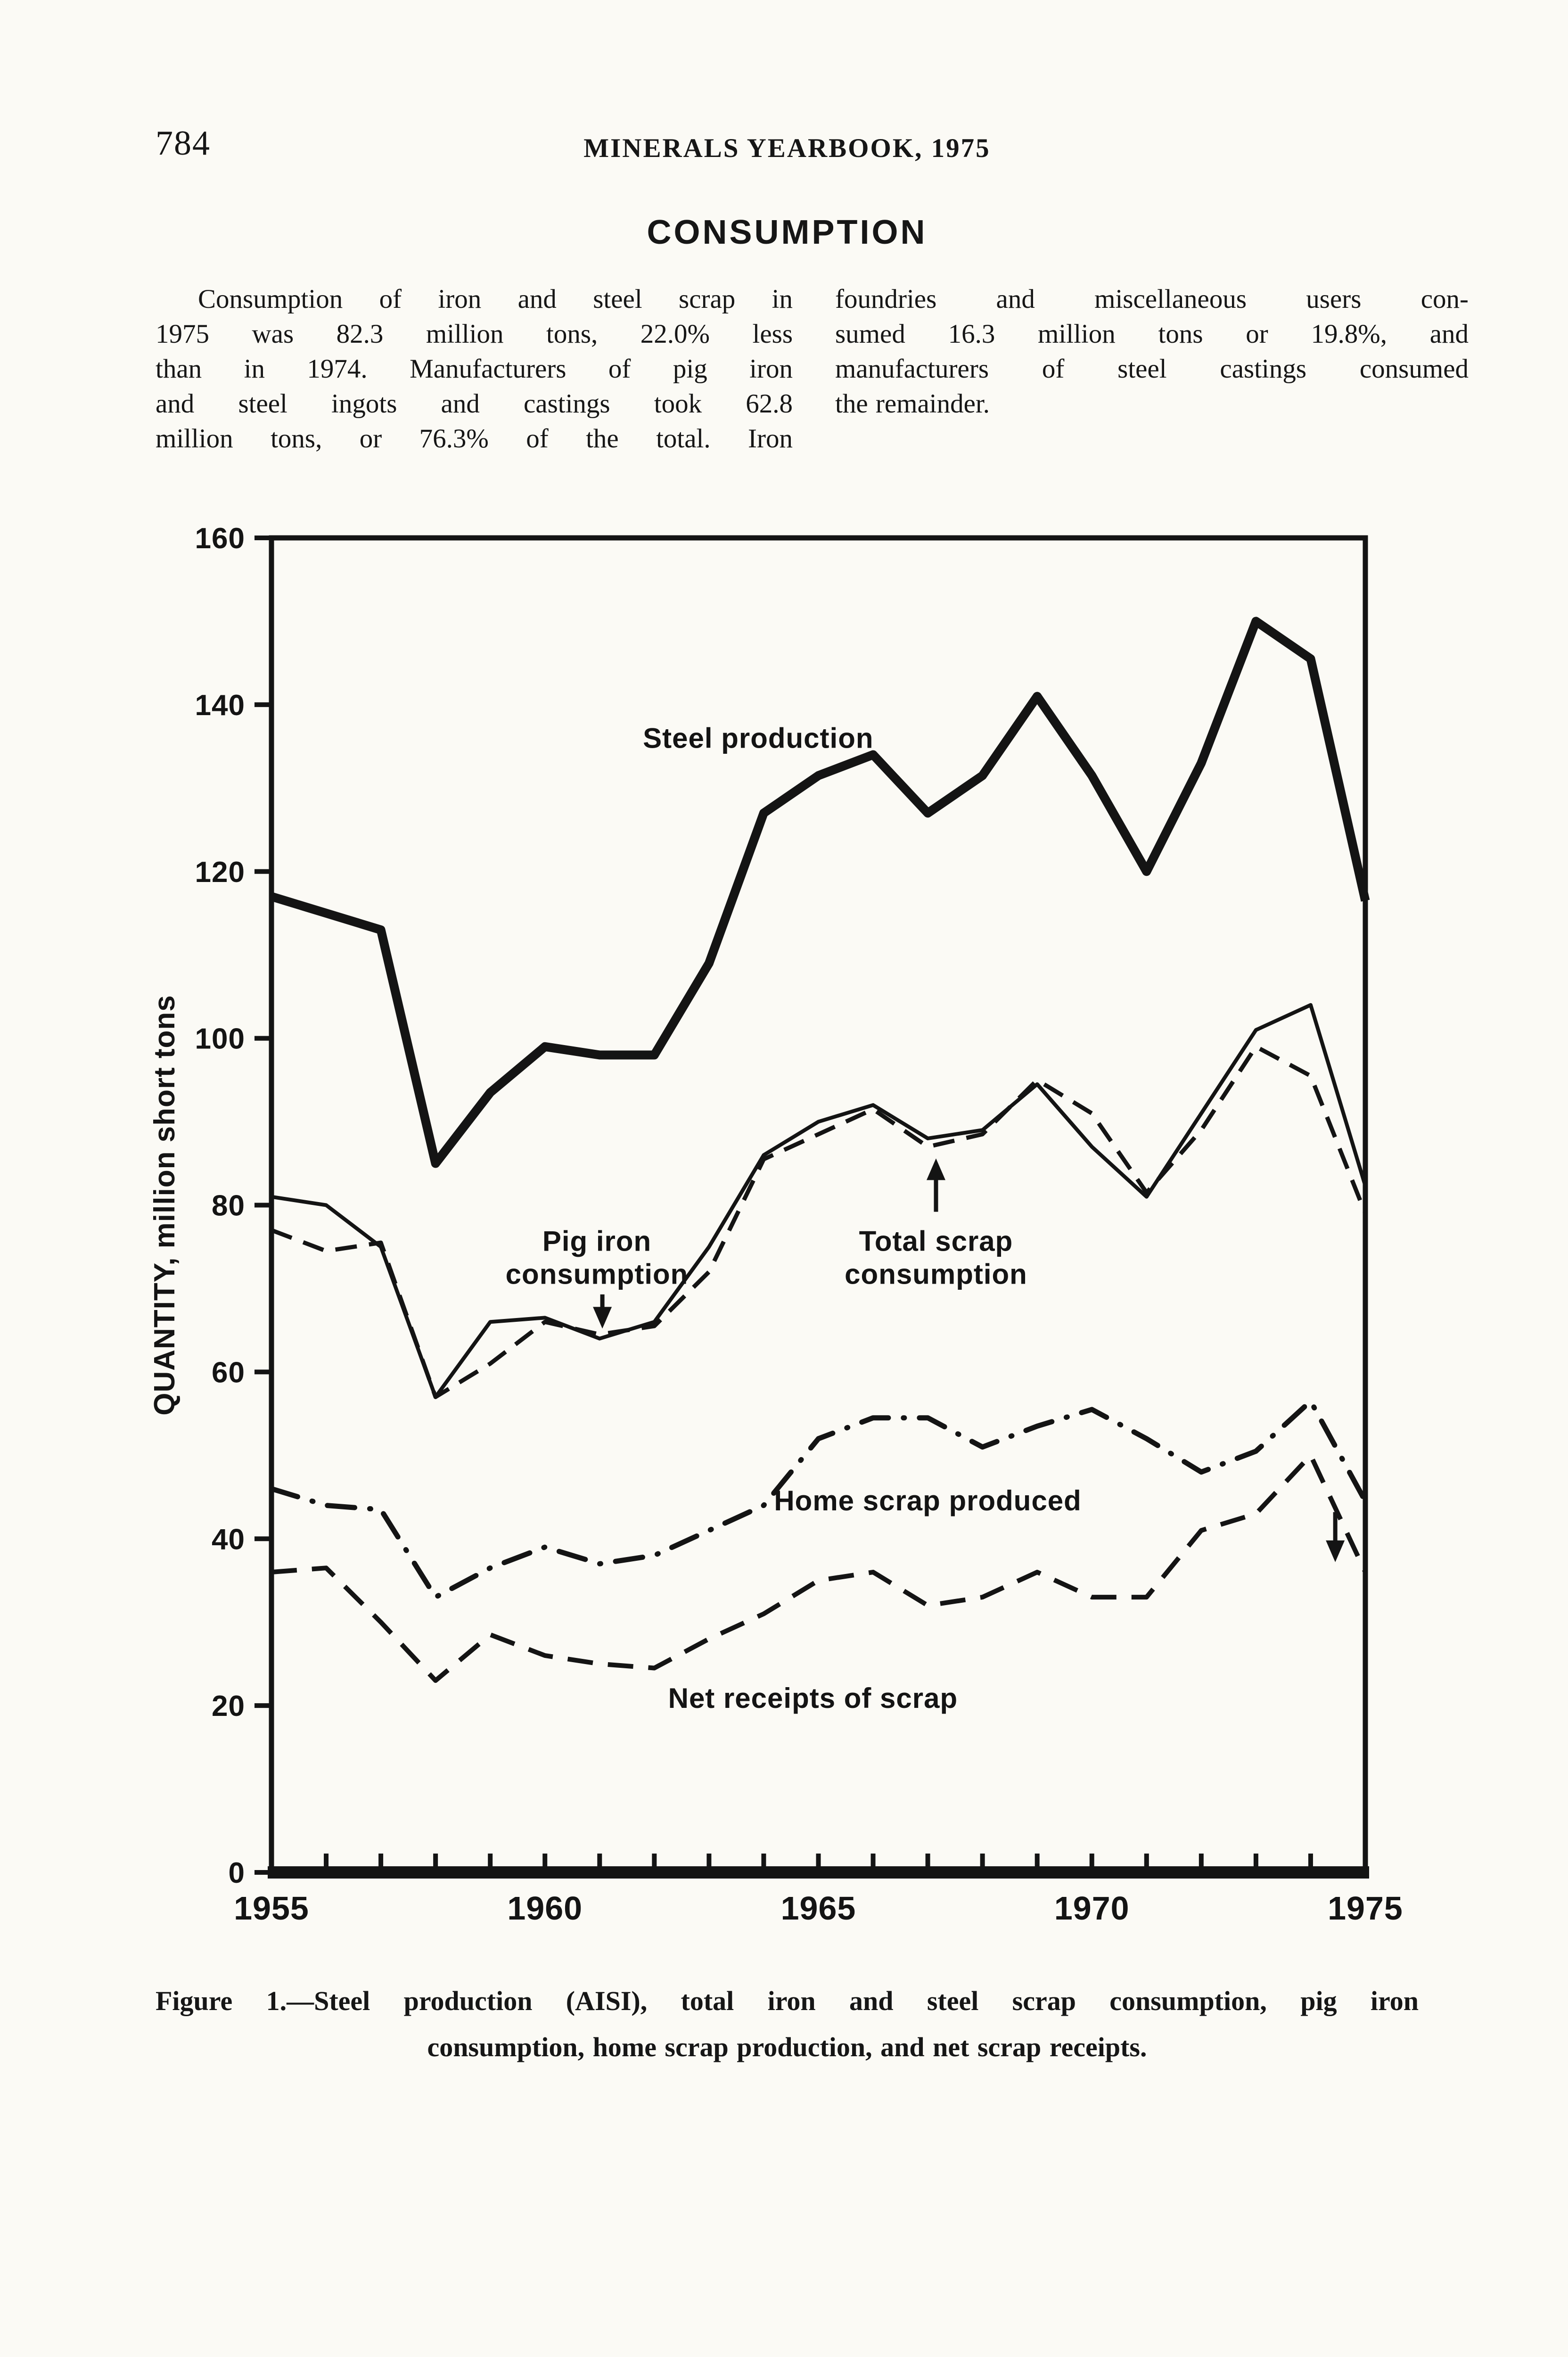  I want to click on annotation-net-receipts-of-scrap: Net receipts of scrap, so click(813, 1698).